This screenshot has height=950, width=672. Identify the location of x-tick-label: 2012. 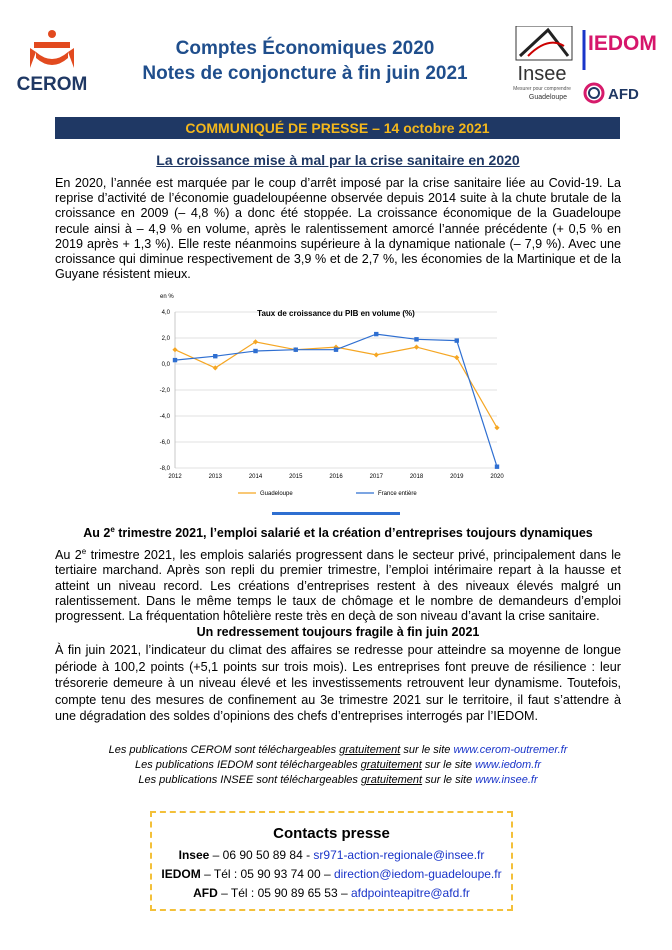
(175, 477).